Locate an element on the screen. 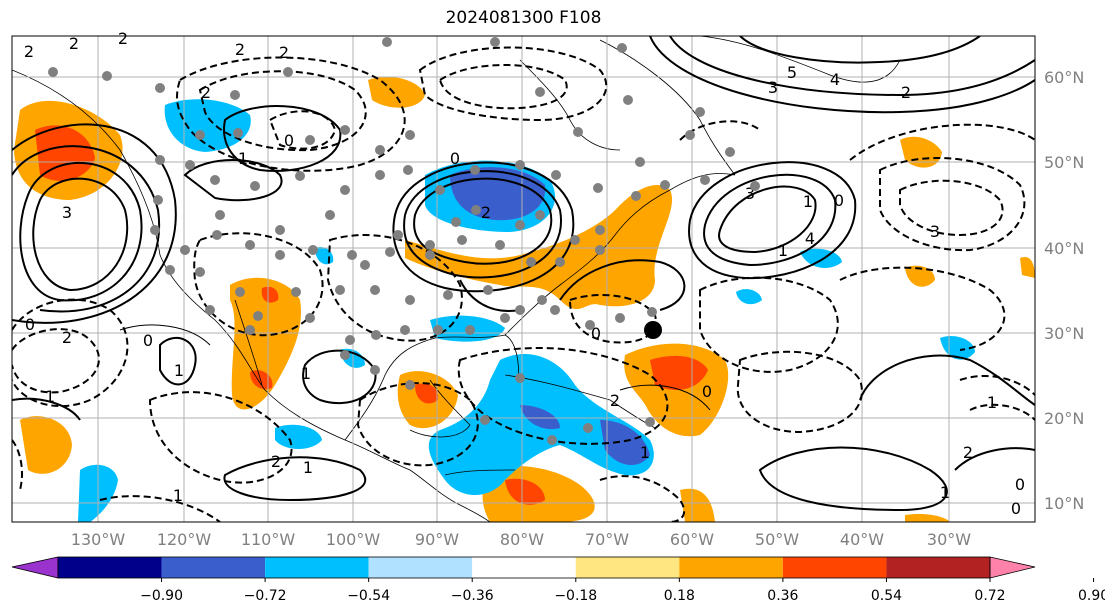  longitude-label: 70°W is located at coordinates (607, 539).